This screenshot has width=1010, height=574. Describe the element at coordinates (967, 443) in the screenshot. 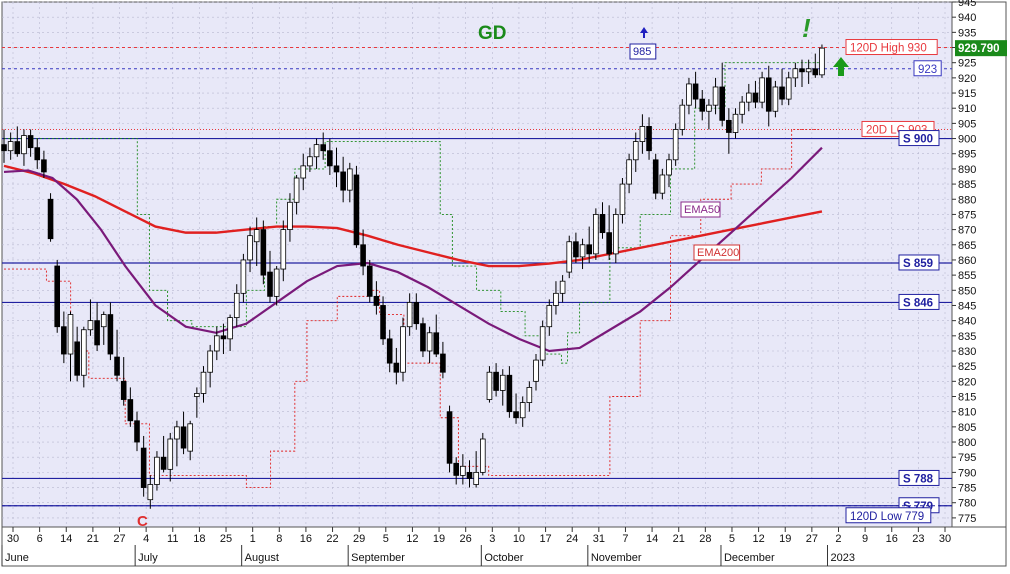

I see `y-tick-label: 800` at that location.